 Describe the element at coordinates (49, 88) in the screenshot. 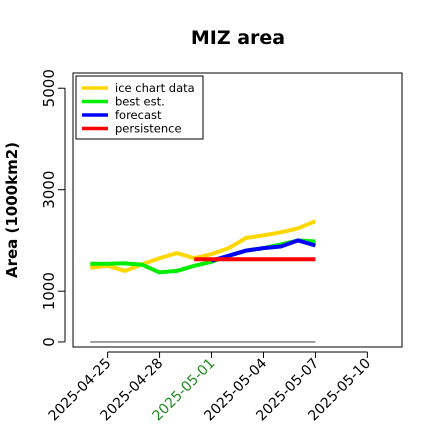

I see `y-tick-label: 5000` at that location.